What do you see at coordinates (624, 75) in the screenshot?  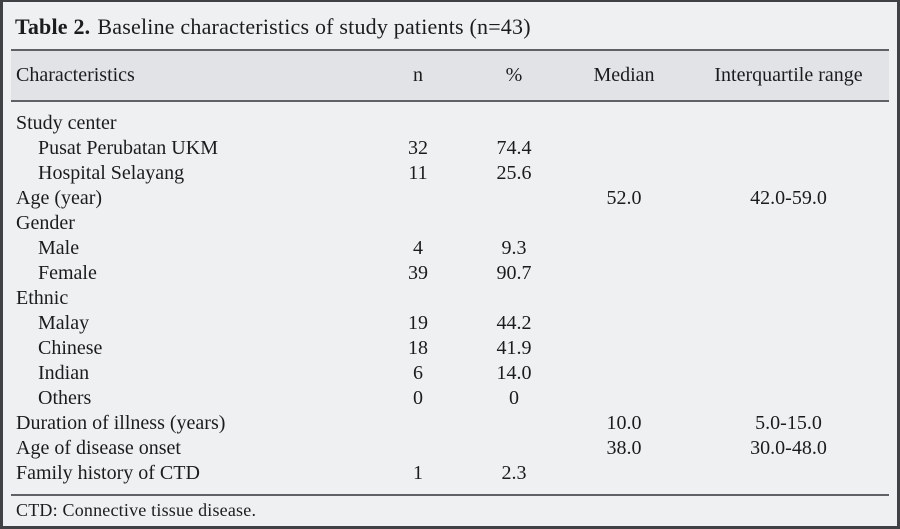 I see `column-header-median: Median` at bounding box center [624, 75].